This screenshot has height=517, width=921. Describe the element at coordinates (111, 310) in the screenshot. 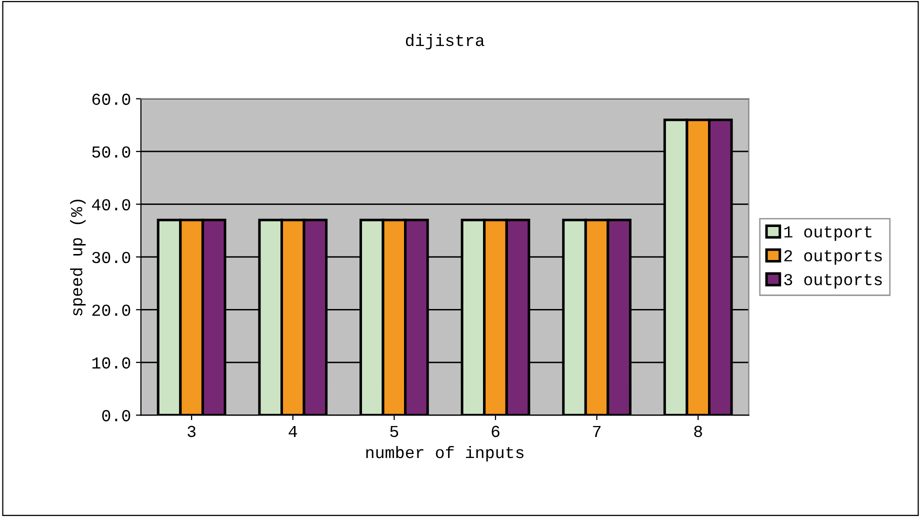

I see `y-tick-label: 20.0` at that location.